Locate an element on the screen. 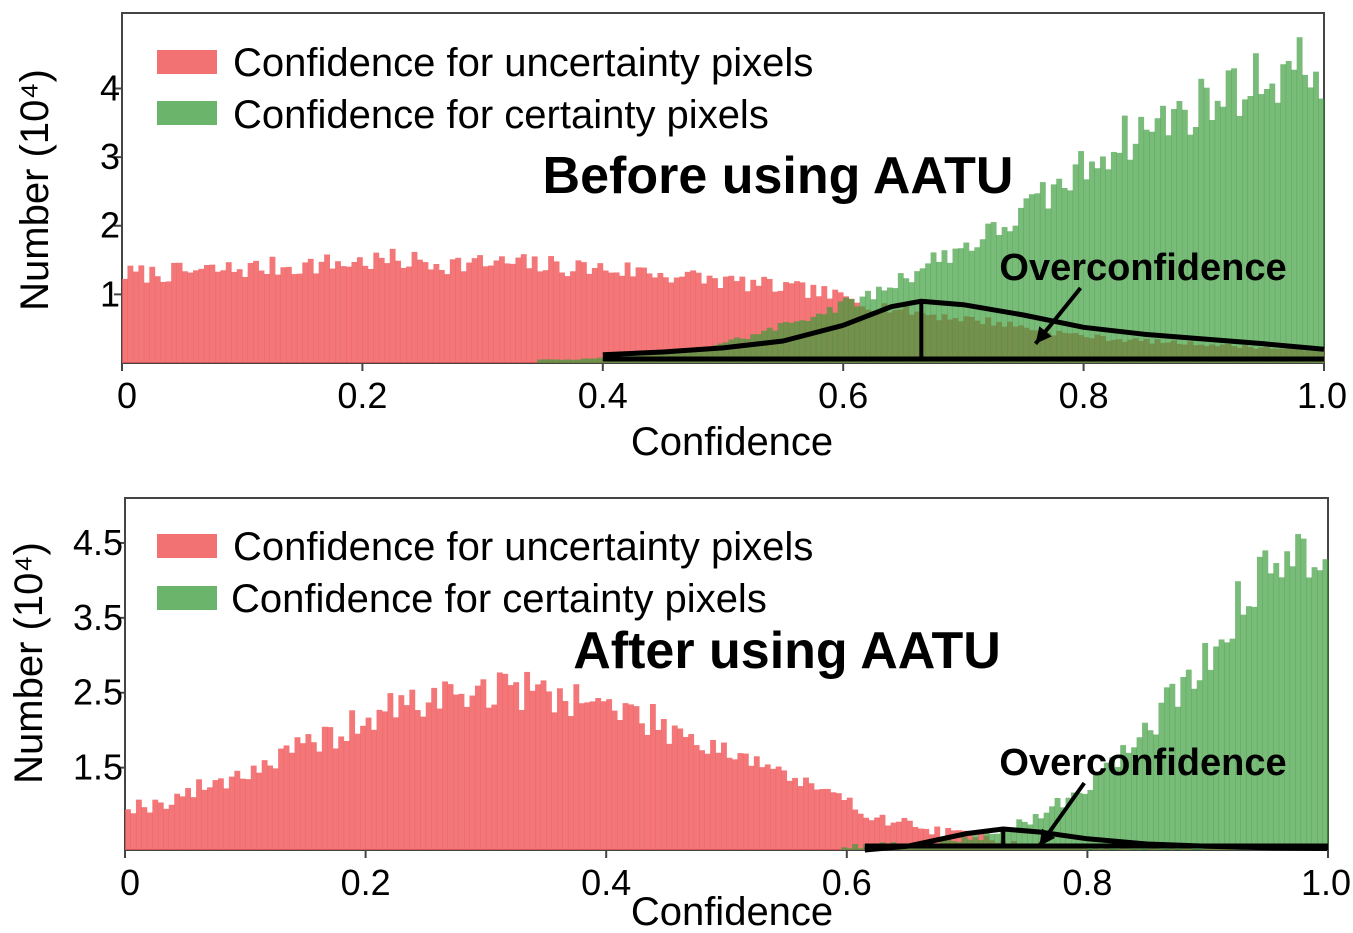  legend-swatch-certainty is located at coordinates (187, 113).